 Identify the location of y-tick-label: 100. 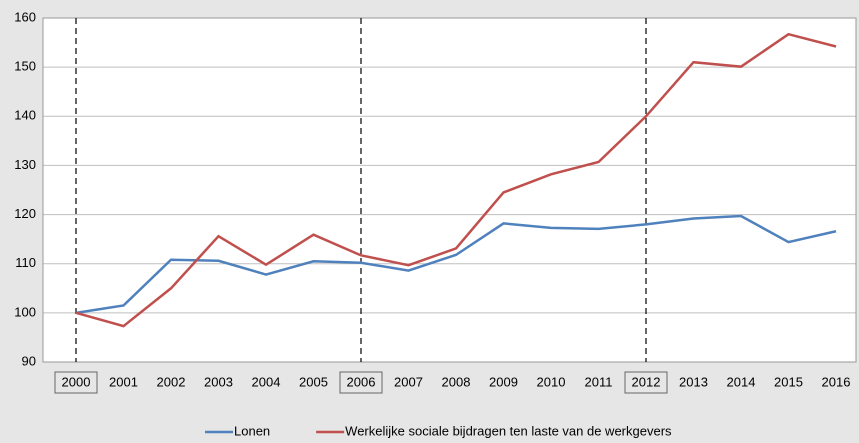
(25, 311).